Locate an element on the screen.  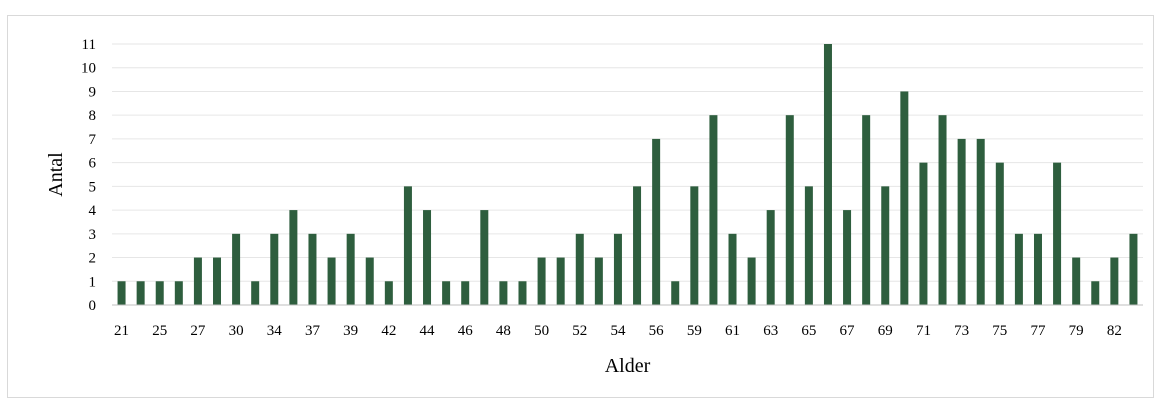
x-tick-label: 25 is located at coordinates (159, 331).